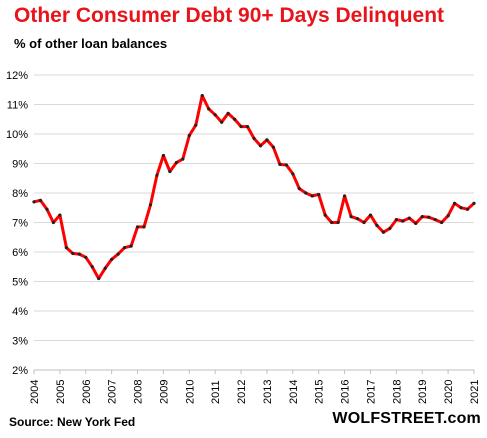 The width and height of the screenshot is (487, 438). I want to click on y-axis-ticks: 2% 3% 4% 5% 6% 7% 8% 9% 10% 11% 12%, so click(17, 223).